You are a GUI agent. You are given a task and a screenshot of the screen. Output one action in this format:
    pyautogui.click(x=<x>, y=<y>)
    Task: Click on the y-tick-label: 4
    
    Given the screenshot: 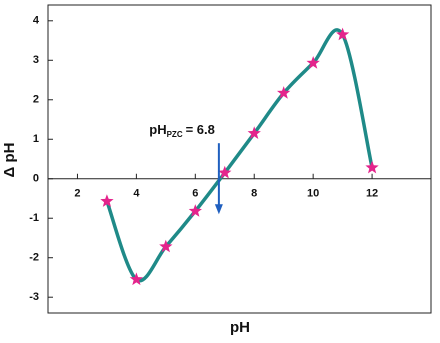 What is the action you would take?
    pyautogui.click(x=36, y=21)
    